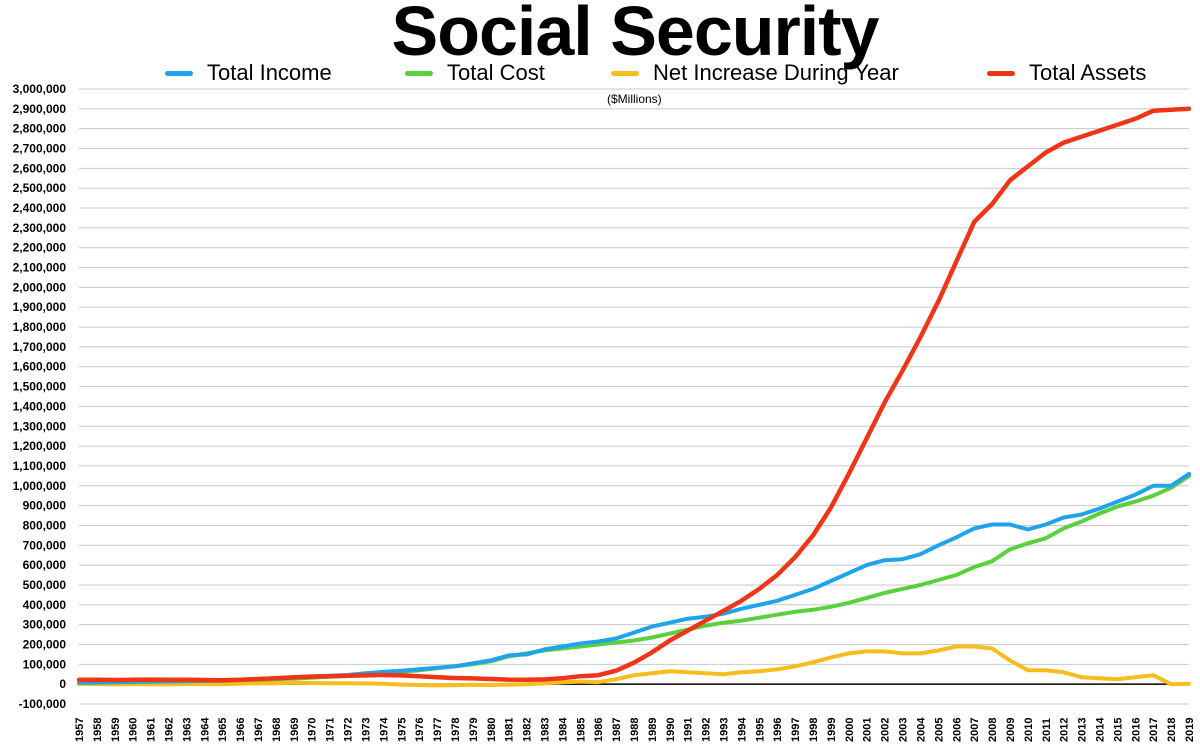  I want to click on x-tick-label: 1995, so click(760, 730).